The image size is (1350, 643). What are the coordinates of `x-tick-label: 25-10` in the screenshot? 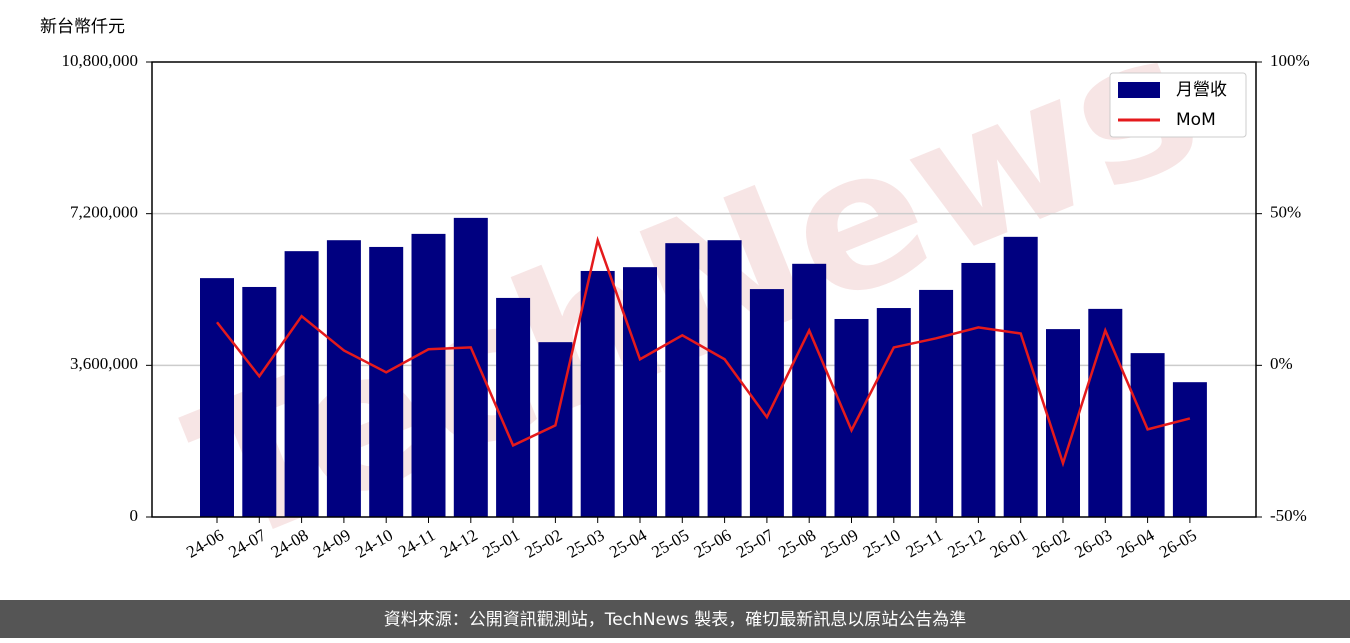 It's located at (882, 543).